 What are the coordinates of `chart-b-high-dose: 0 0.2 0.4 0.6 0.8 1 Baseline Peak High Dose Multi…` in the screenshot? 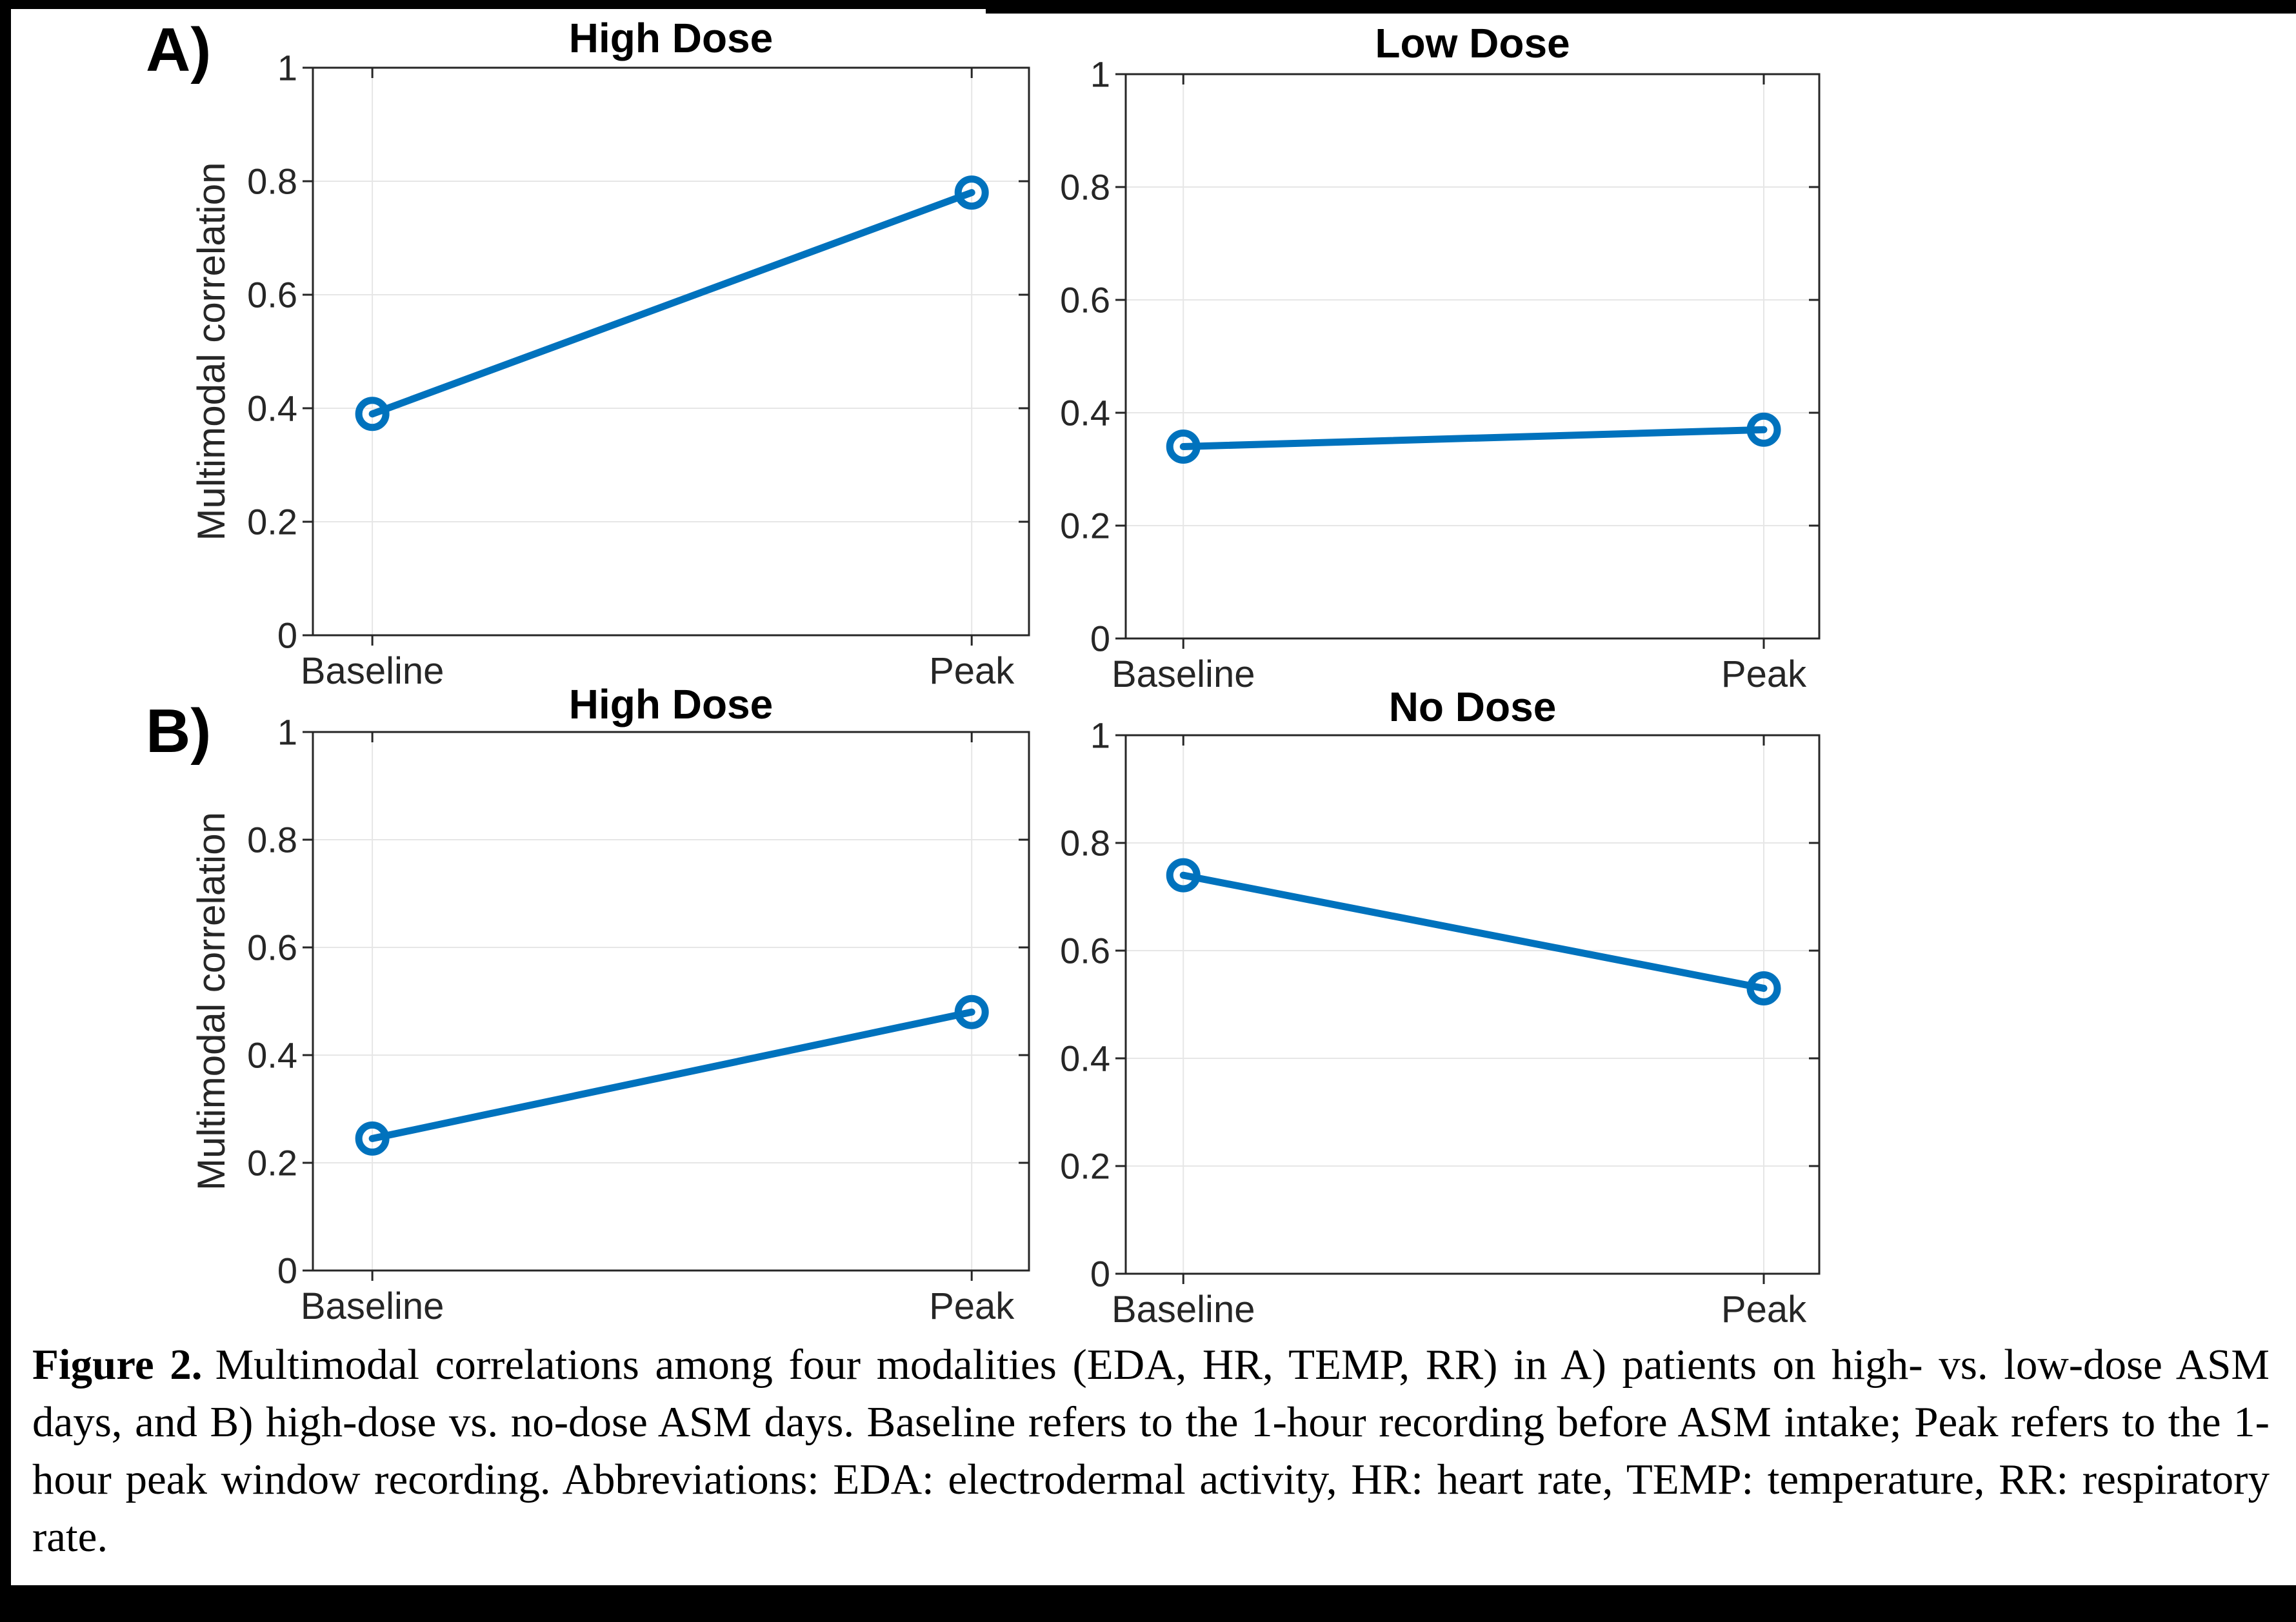 It's located at (610, 1004).